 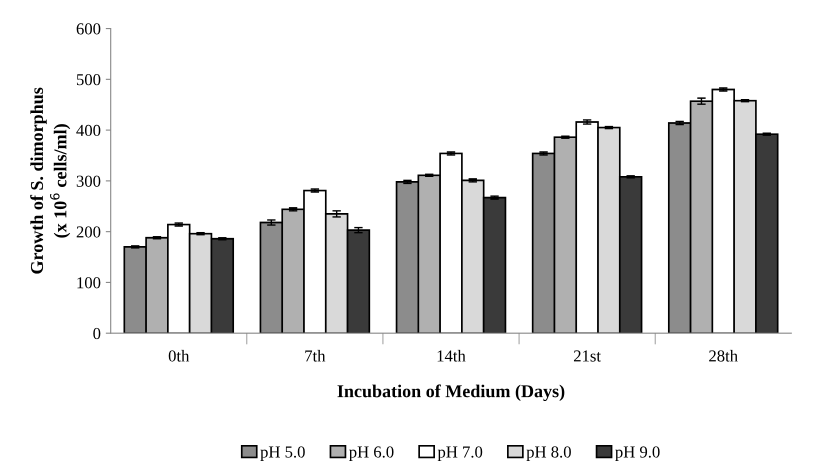 What do you see at coordinates (88, 130) in the screenshot?
I see `y-tick-label: 400` at bounding box center [88, 130].